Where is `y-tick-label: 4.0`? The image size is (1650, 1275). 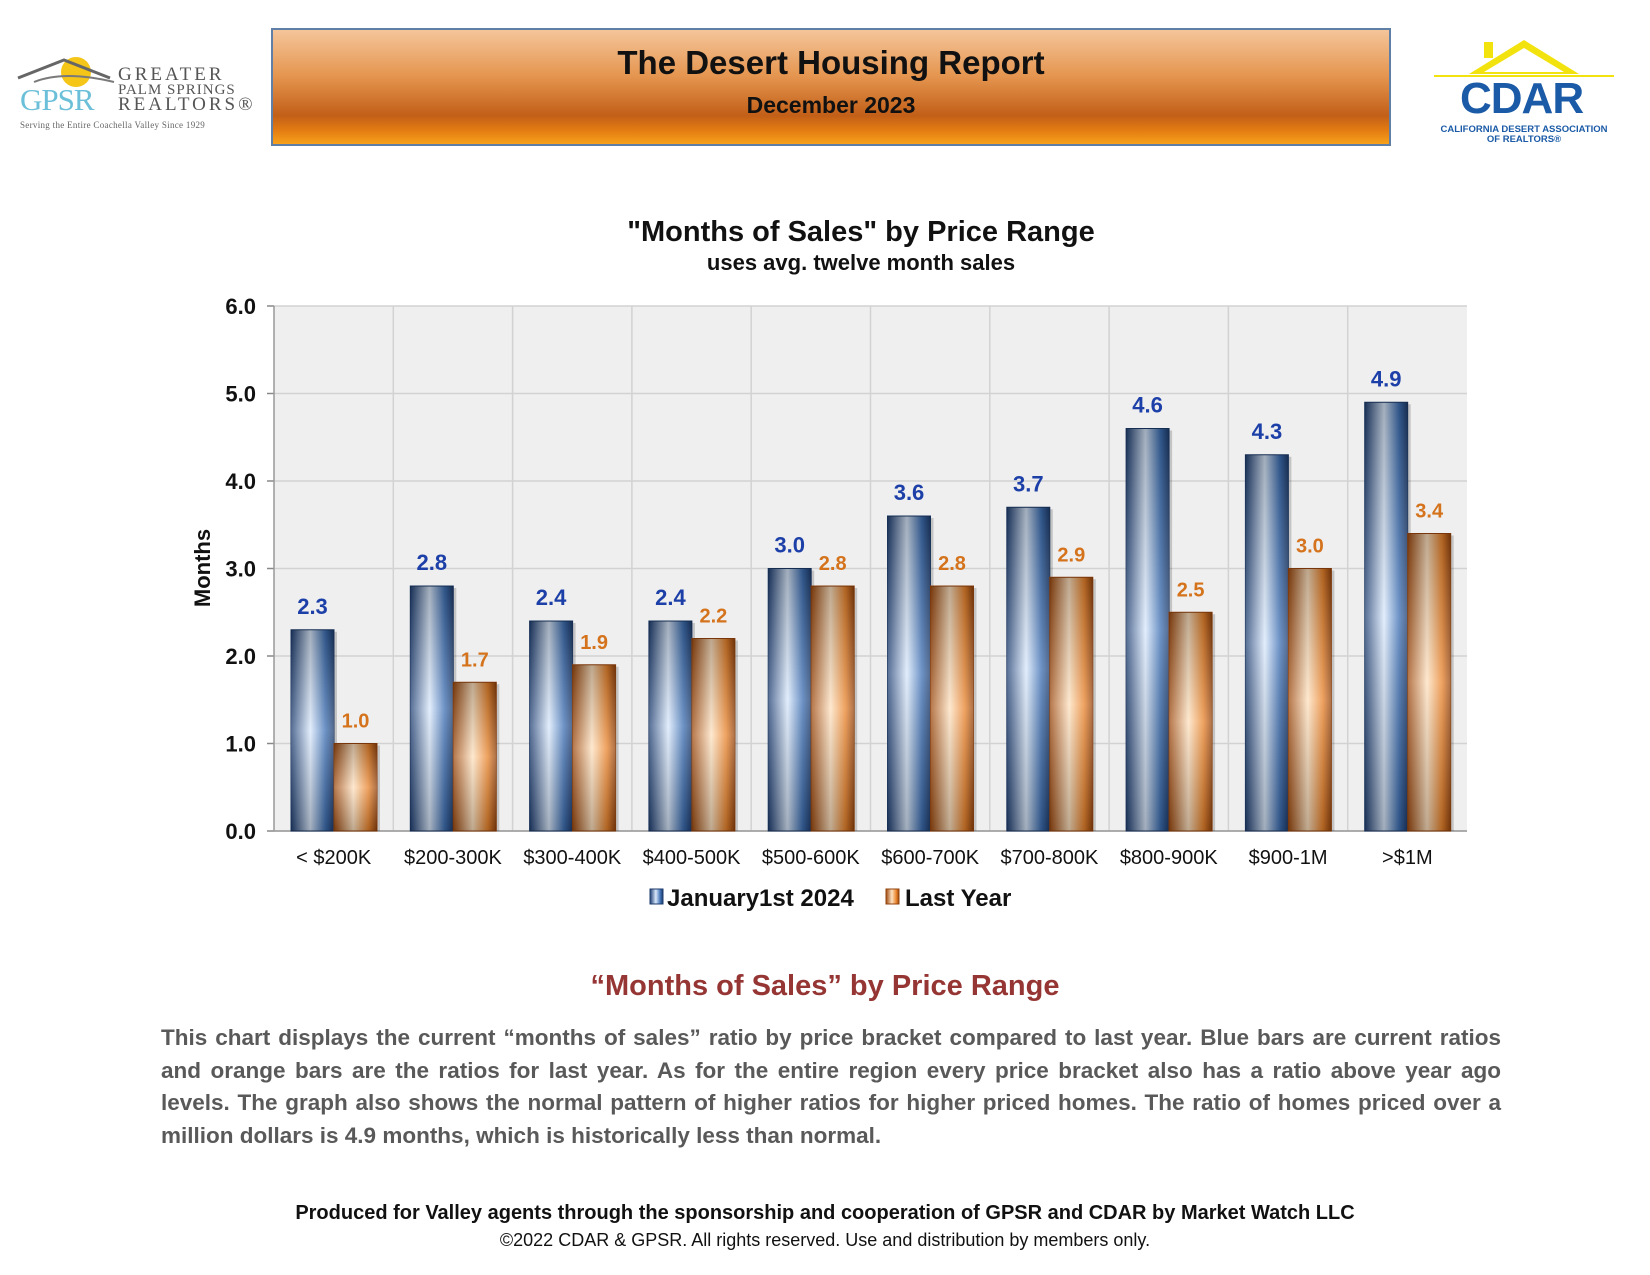 y-tick-label: 4.0 is located at coordinates (240, 481).